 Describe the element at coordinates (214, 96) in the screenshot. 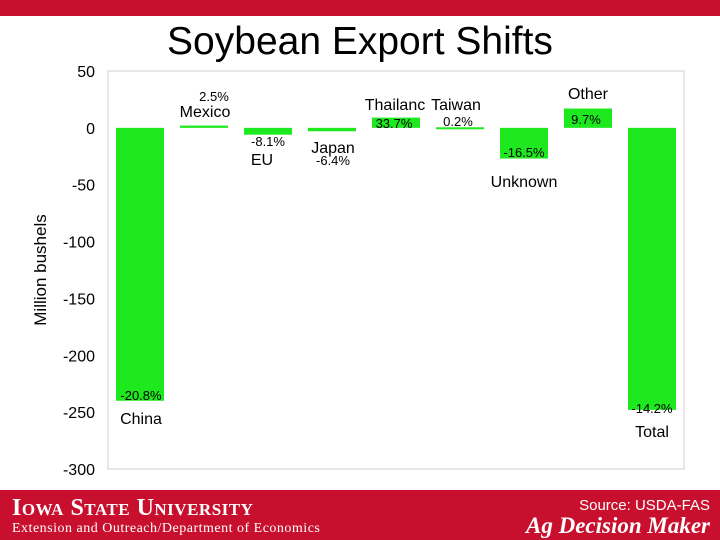

I see `data-label: 2.5%` at that location.